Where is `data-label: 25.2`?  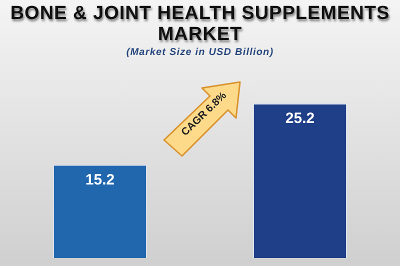 data-label: 25.2 is located at coordinates (300, 119).